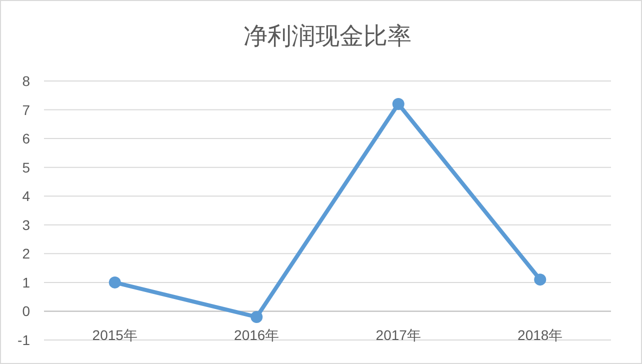 This screenshot has width=642, height=364. I want to click on y-tick-label: 5, so click(26, 167).